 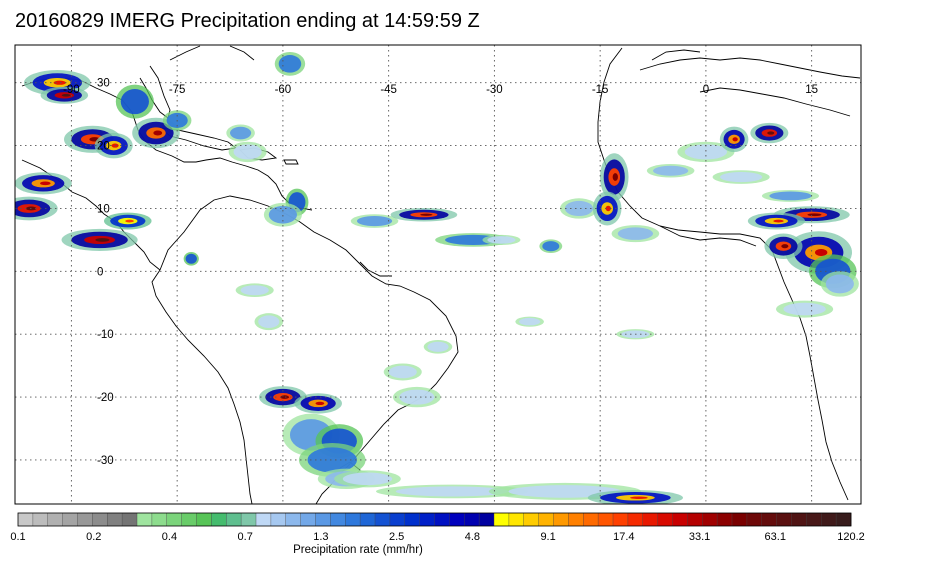 What do you see at coordinates (320, 537) in the screenshot?
I see `colorbar-tick-label: 1.3` at bounding box center [320, 537].